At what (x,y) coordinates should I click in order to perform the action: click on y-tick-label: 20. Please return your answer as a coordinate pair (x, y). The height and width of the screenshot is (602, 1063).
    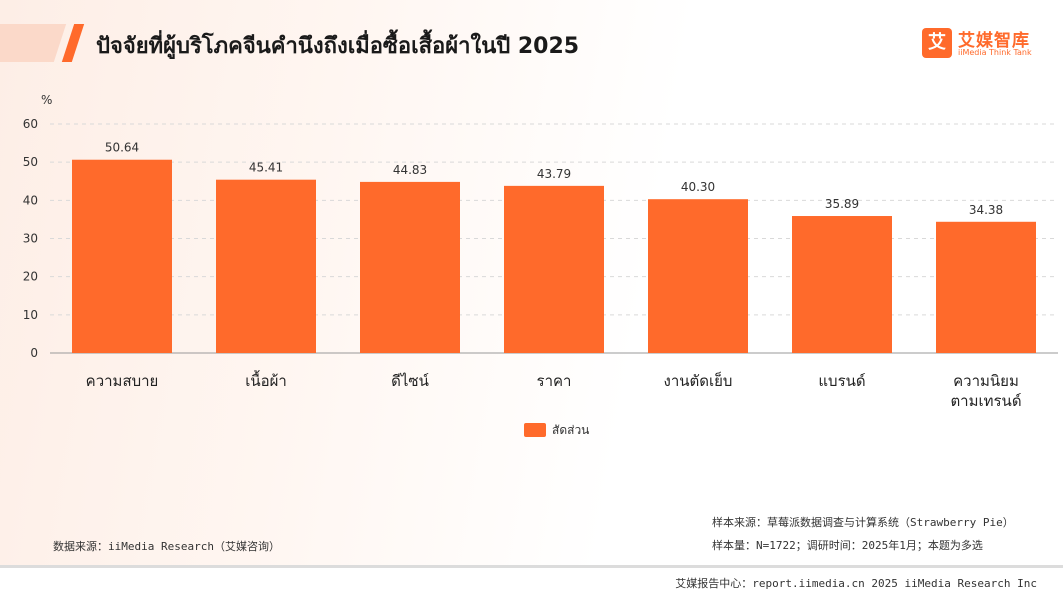
    Looking at the image, I should click on (30, 277).